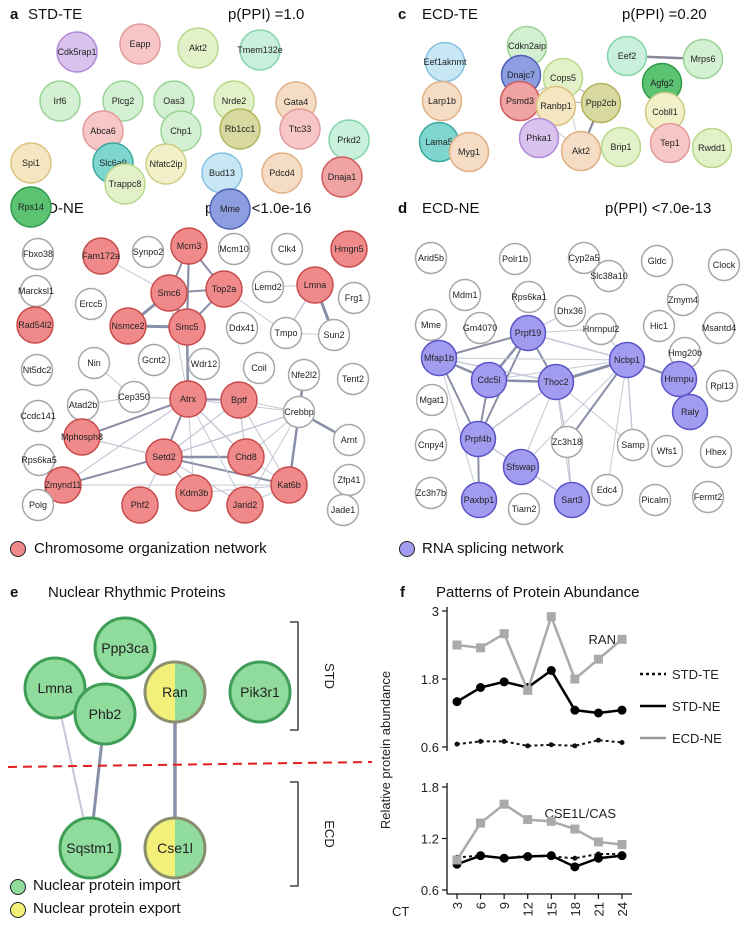 Image resolution: width=750 pixels, height=926 pixels. Describe the element at coordinates (469, 152) in the screenshot. I see `panel-c-node-myg1-label: Myg1` at that location.